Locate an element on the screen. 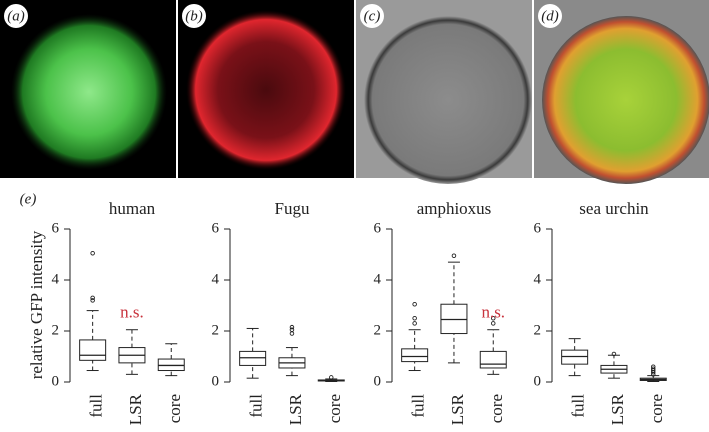 This screenshot has width=709, height=432. panel-label: (d) is located at coordinates (550, 16).